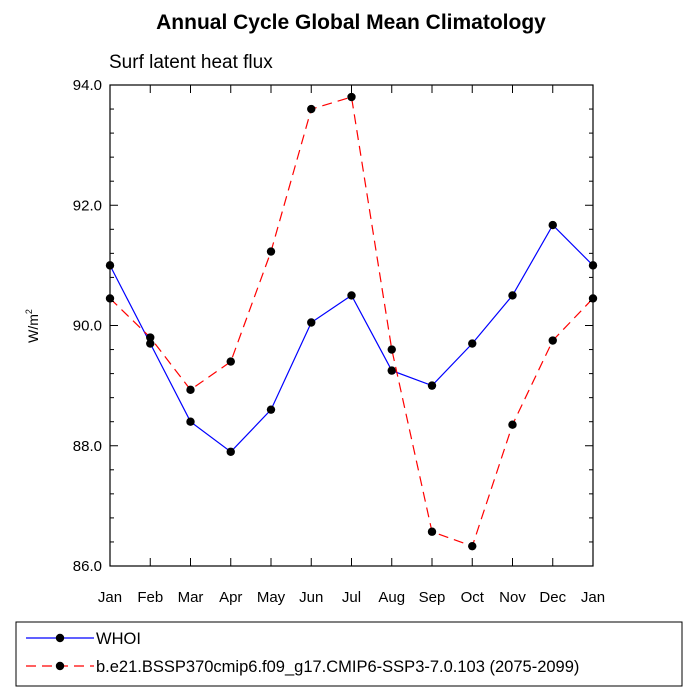  What do you see at coordinates (191, 62) in the screenshot?
I see `chart-subtitle: Surf latent heat flux` at bounding box center [191, 62].